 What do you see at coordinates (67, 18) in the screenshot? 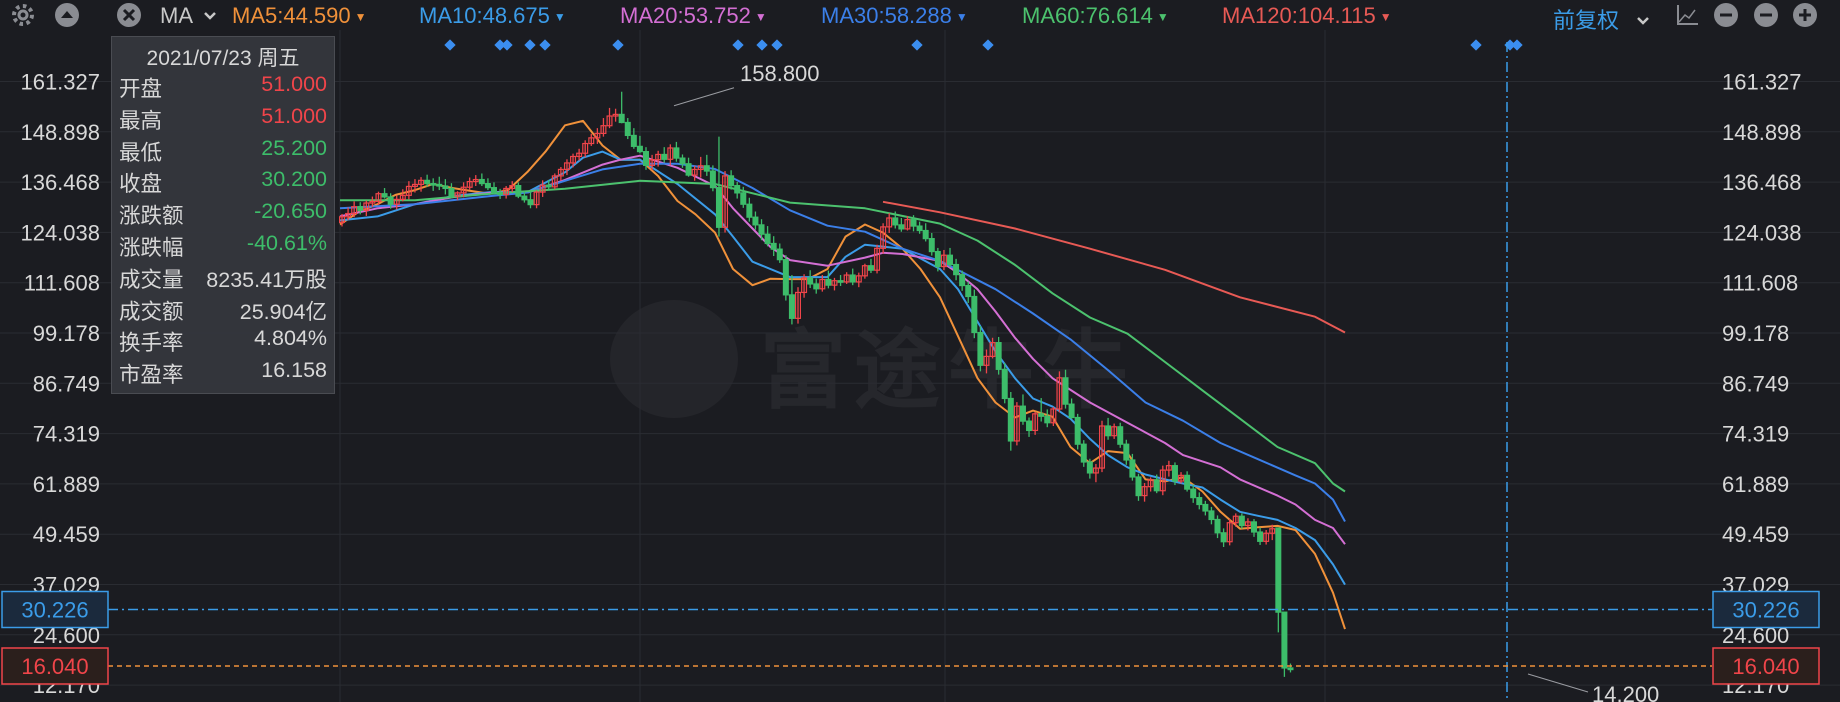
I see `eject-icon` at bounding box center [67, 18].